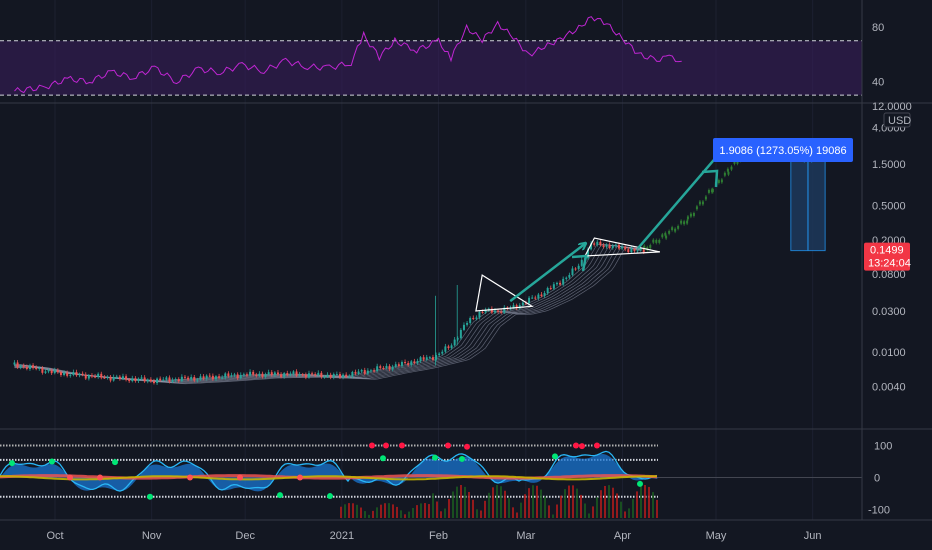 The width and height of the screenshot is (932, 550). I want to click on oscillator-panel: 100 0 -100, so click(446, 480).